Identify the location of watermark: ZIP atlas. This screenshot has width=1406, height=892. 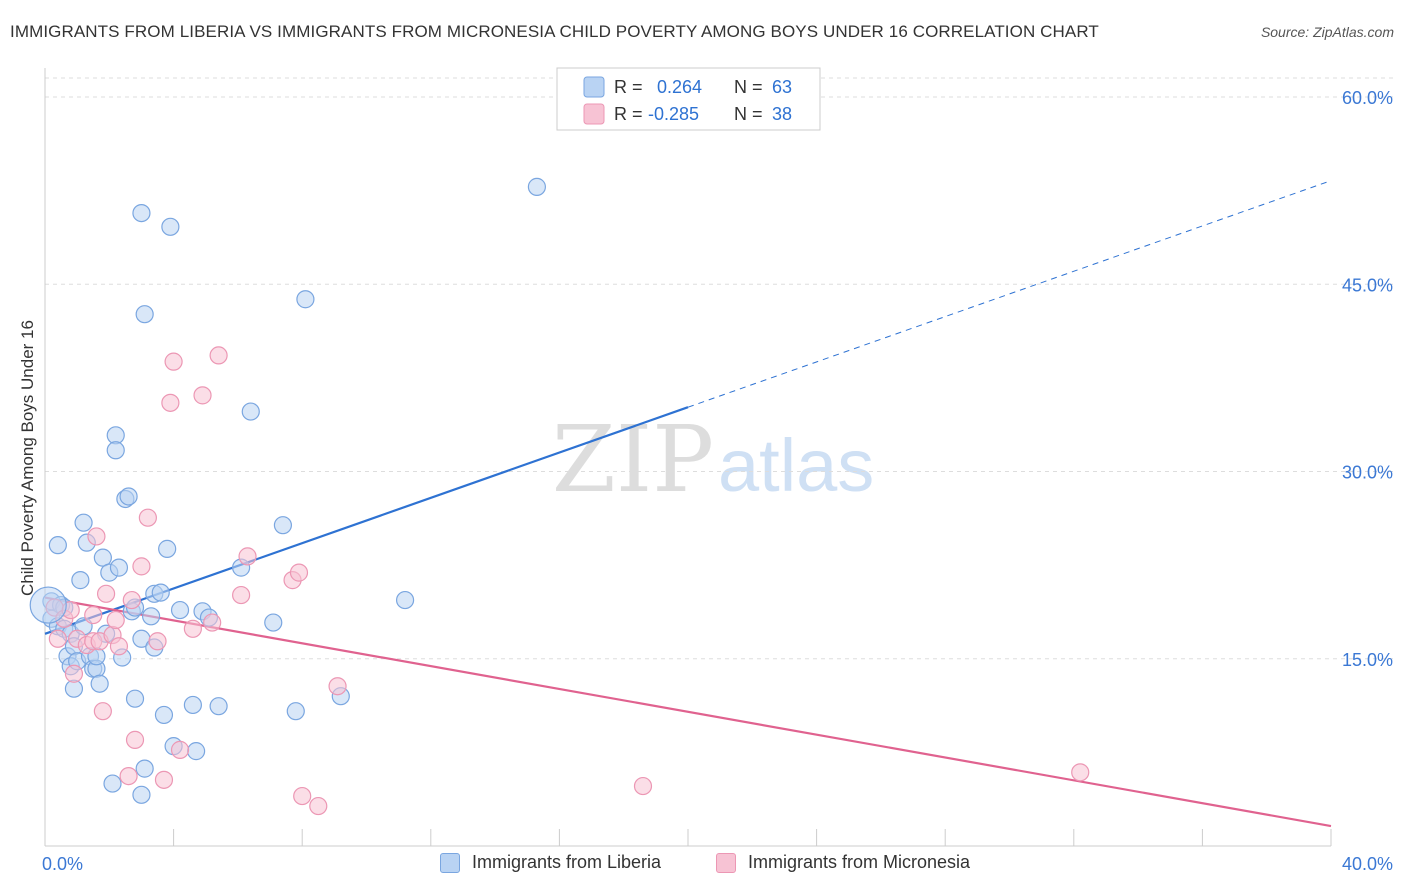
(713, 459).